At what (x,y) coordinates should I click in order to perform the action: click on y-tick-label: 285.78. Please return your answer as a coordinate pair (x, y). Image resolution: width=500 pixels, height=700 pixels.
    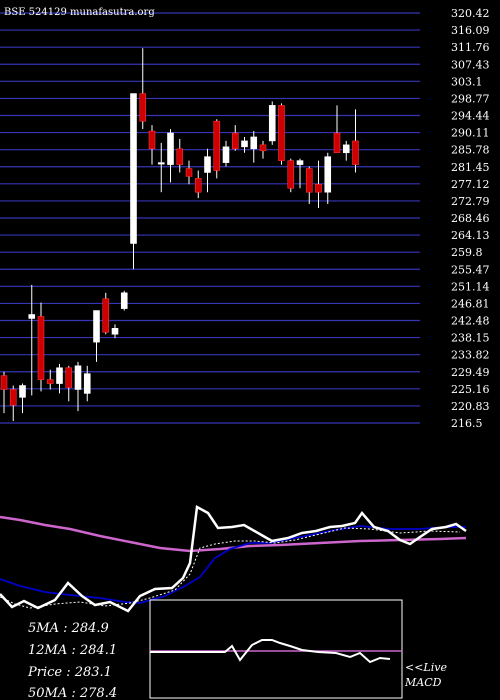
    Looking at the image, I should click on (470, 150).